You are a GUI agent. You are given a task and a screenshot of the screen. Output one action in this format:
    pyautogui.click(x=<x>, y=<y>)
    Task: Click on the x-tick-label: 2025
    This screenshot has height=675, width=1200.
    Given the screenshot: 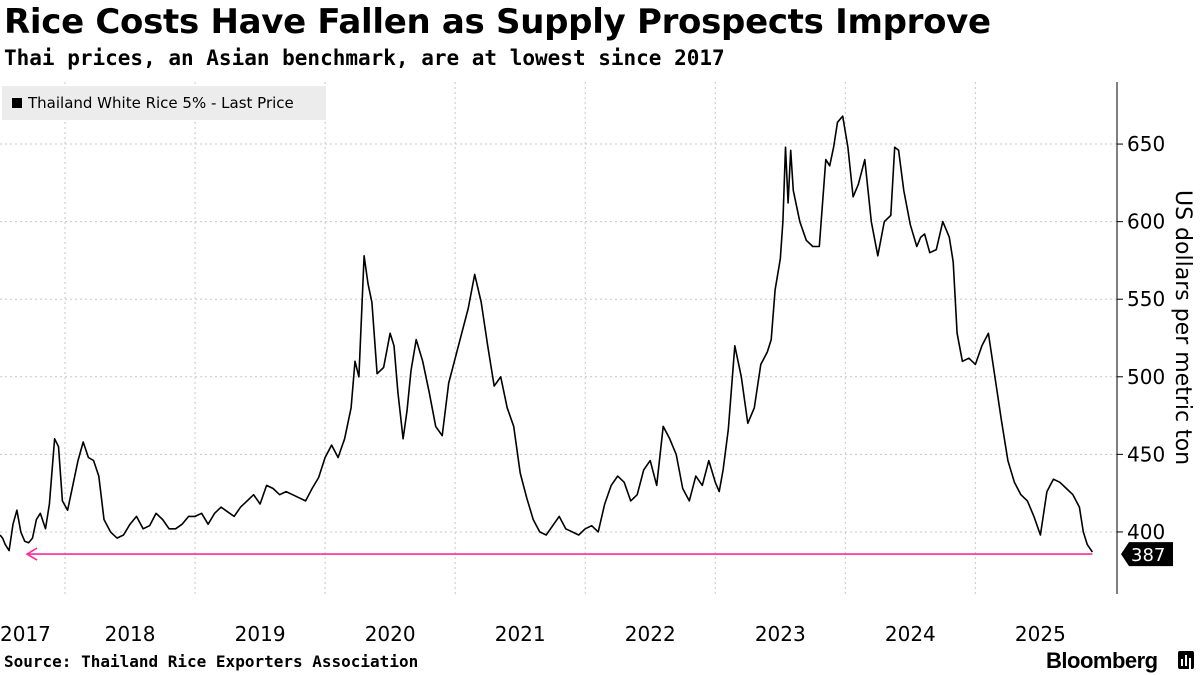 What is the action you would take?
    pyautogui.click(x=1040, y=634)
    